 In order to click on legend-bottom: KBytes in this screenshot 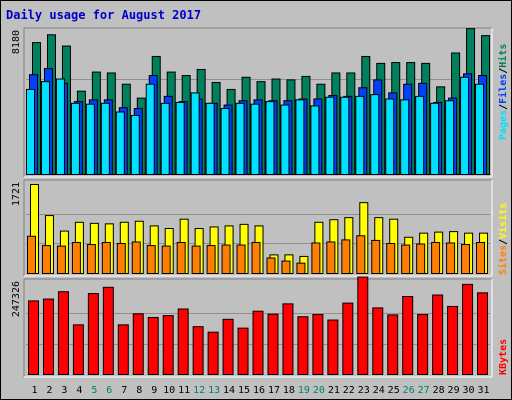, I will do `click(503, 357)`.